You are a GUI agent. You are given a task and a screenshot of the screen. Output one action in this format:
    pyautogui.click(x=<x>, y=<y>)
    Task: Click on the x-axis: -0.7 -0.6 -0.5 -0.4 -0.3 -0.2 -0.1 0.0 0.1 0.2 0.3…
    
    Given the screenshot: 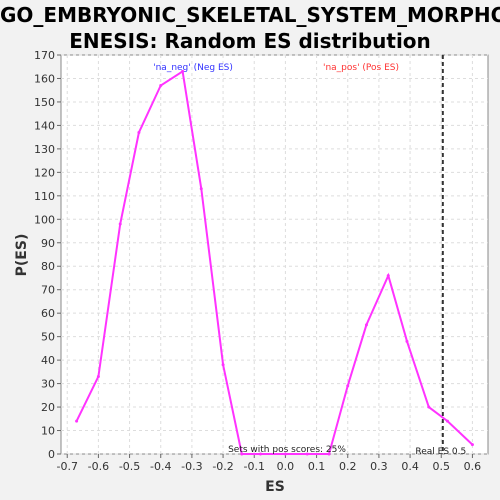 What is the action you would take?
    pyautogui.click(x=268, y=463)
    